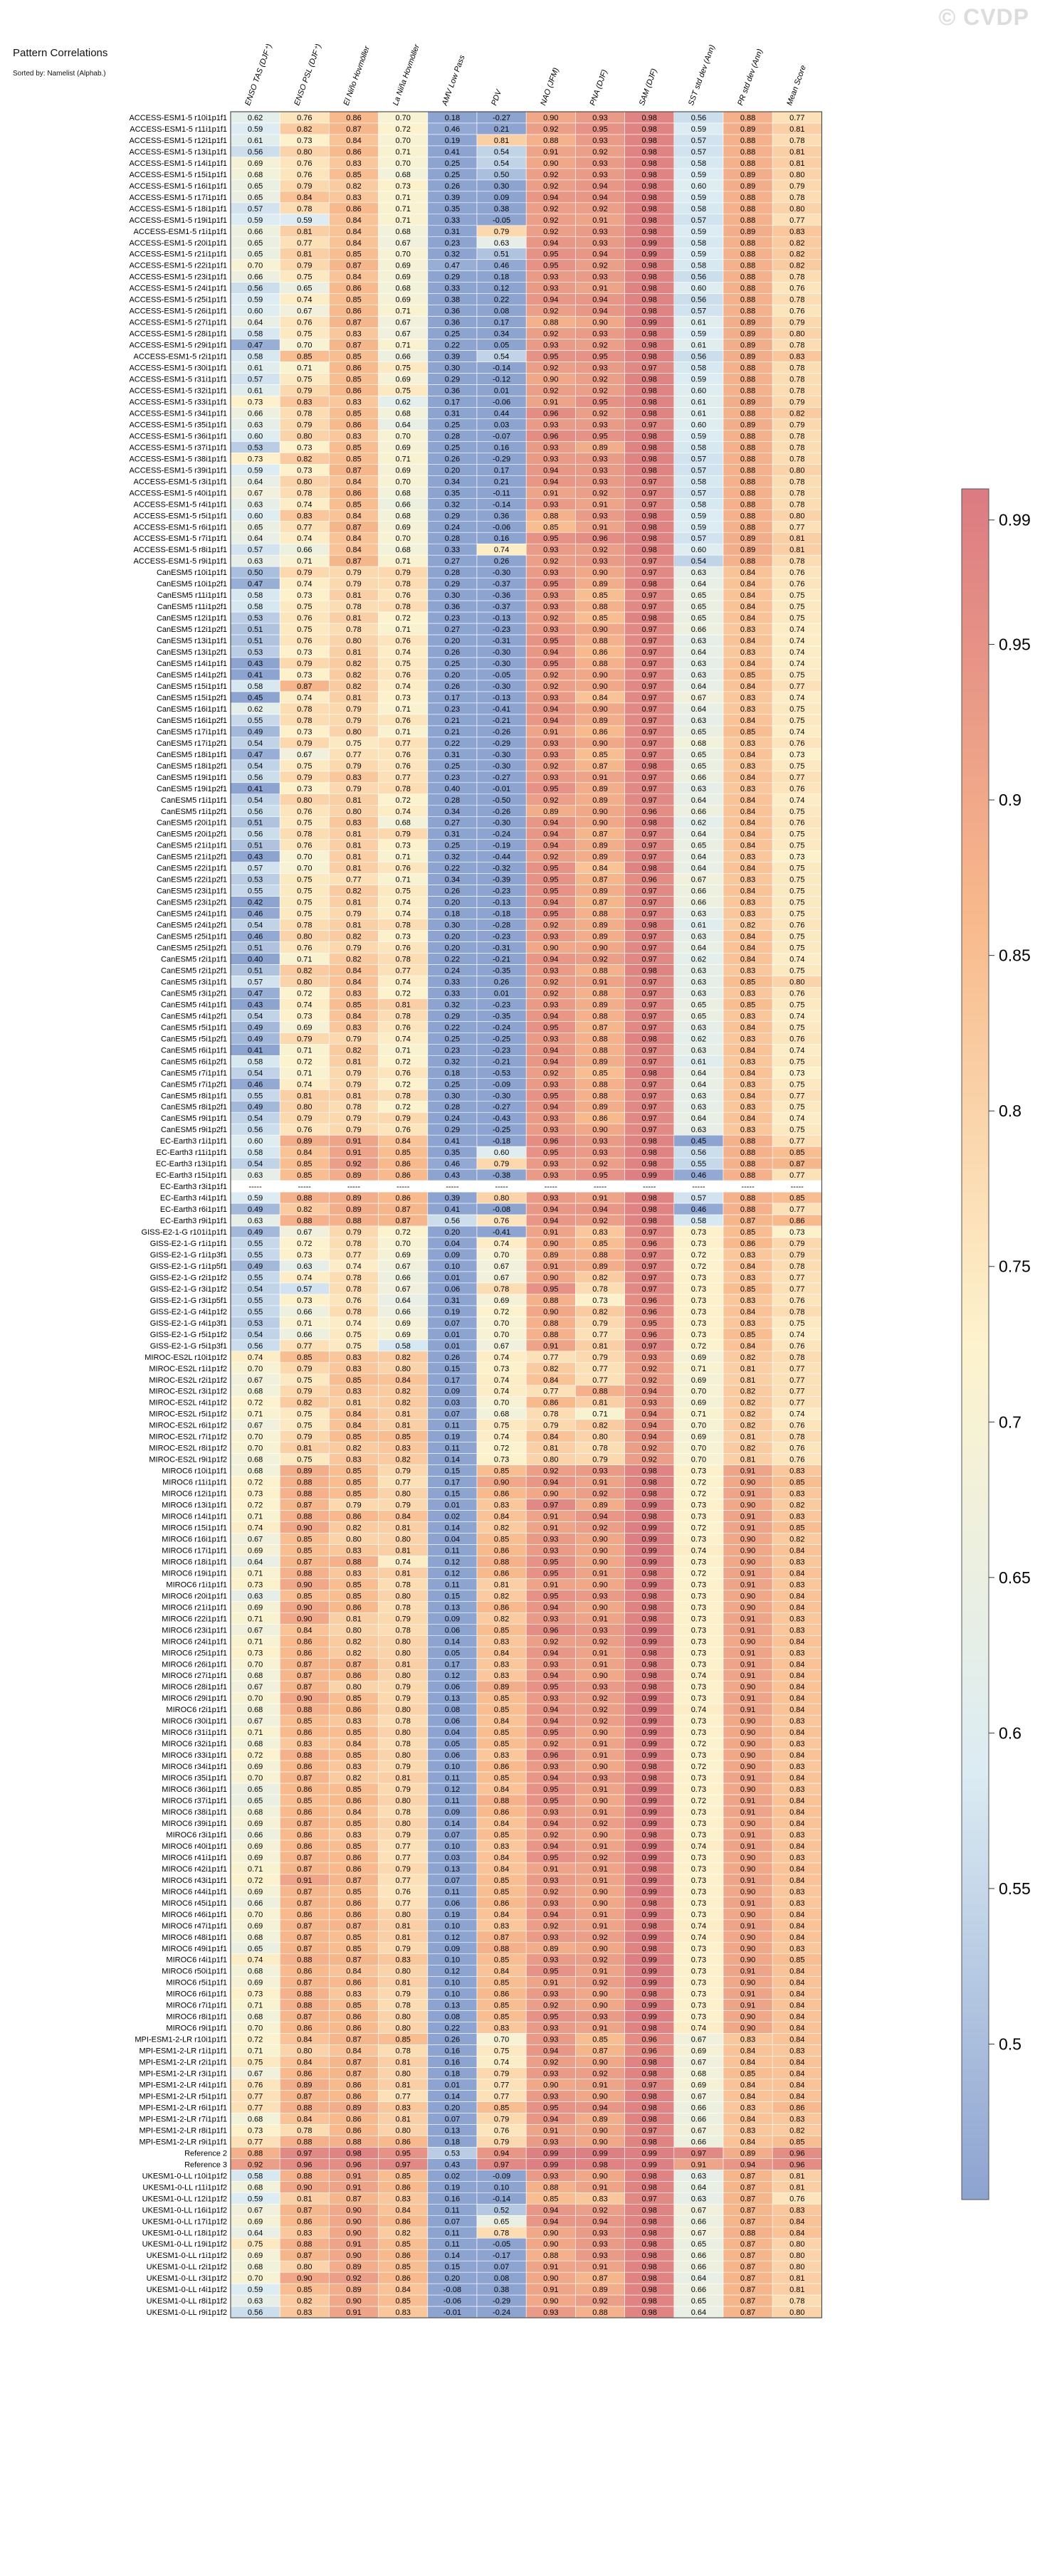 The image size is (1045, 2576). Describe the element at coordinates (184, 2233) in the screenshot. I see `row-label: UKESM1-0-LL r18i1p1f2` at that location.